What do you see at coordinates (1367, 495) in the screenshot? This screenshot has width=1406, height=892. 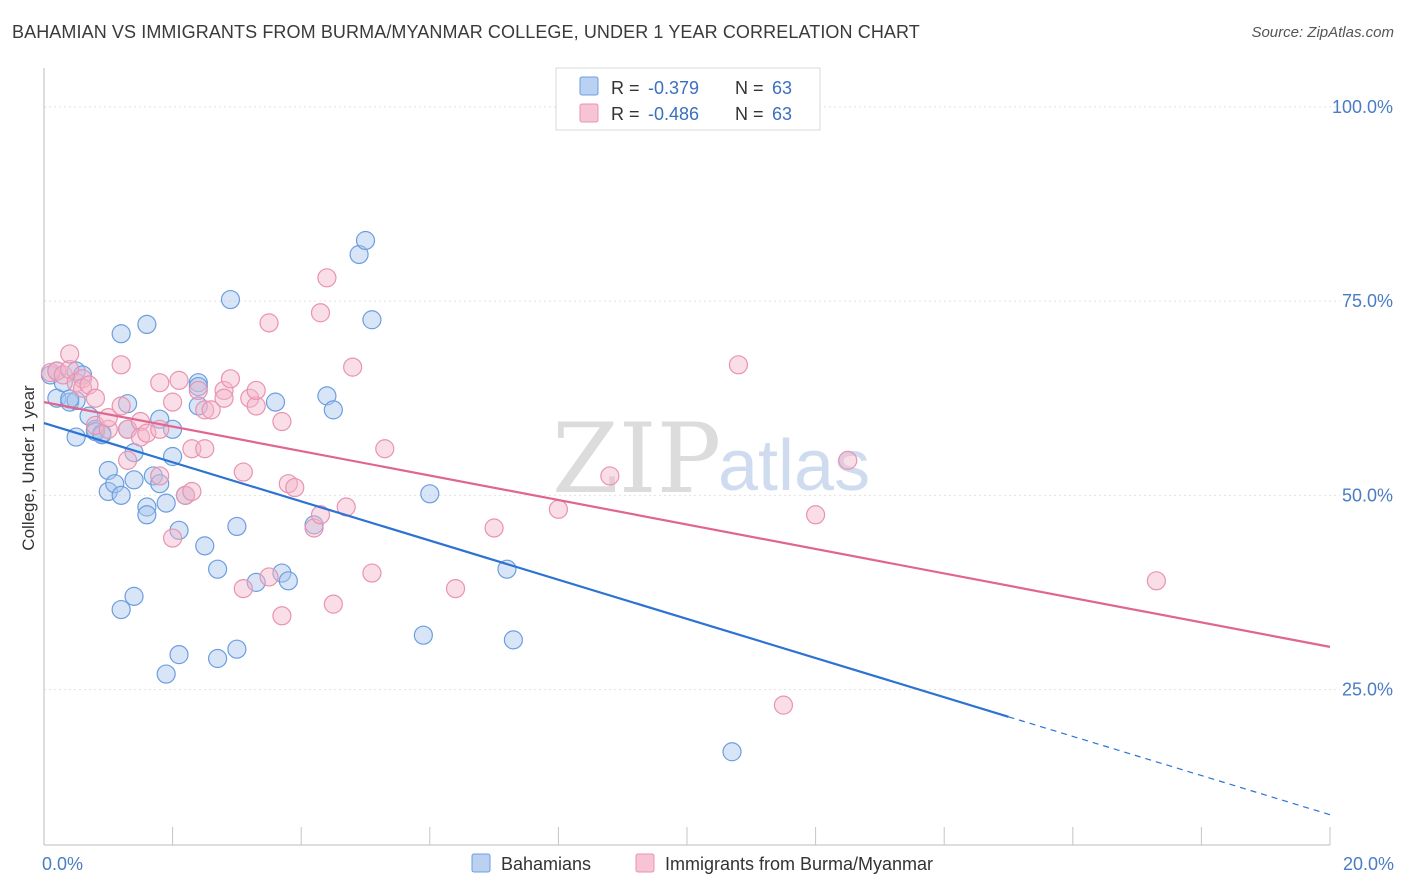 I see `y-tick-label: 50.0%` at bounding box center [1367, 495].